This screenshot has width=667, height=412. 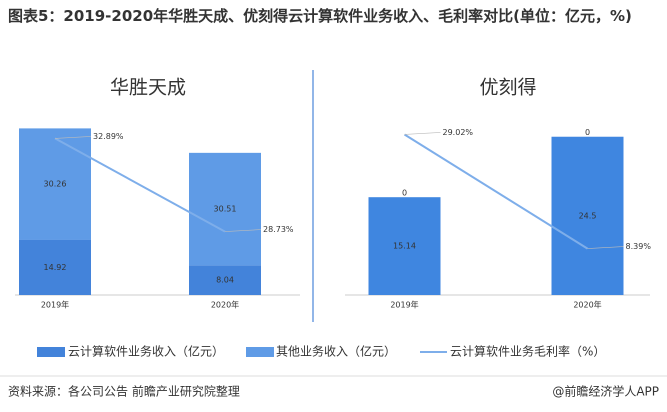 I want to click on source: 资料来源：各公司公告 前瞻产业研究院整理, so click(x=124, y=391).